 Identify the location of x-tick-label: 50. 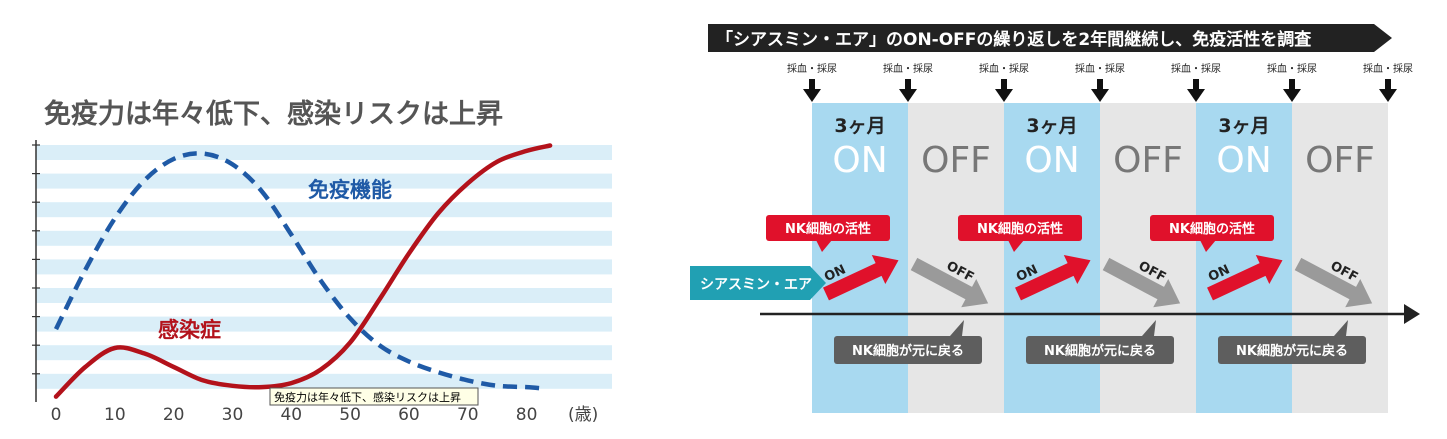
(350, 415).